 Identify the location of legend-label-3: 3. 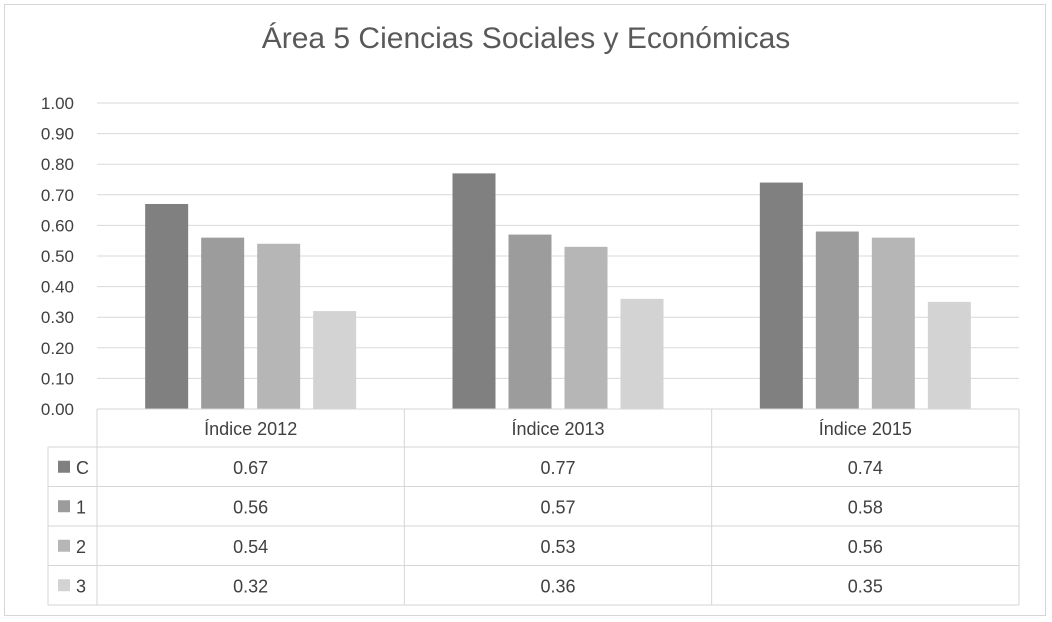
(81, 586).